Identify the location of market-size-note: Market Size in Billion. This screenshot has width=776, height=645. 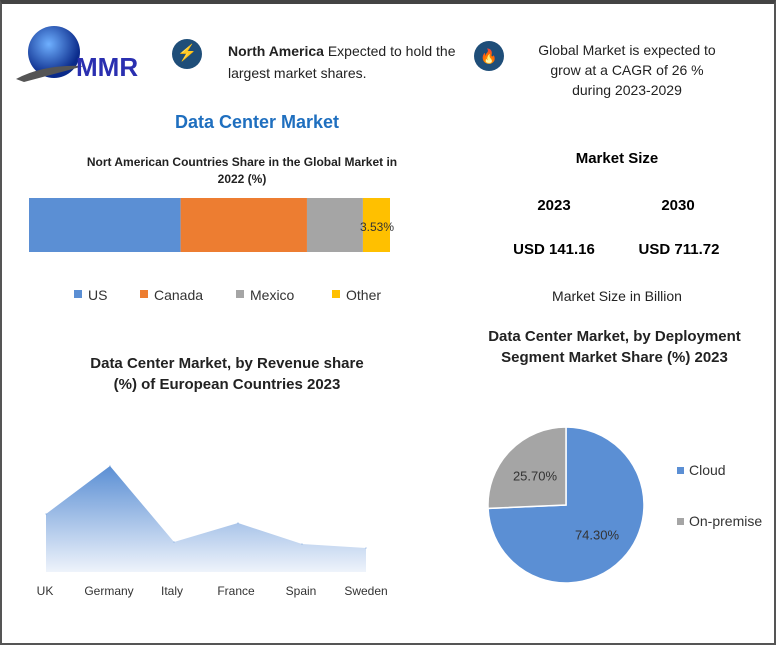
(617, 296).